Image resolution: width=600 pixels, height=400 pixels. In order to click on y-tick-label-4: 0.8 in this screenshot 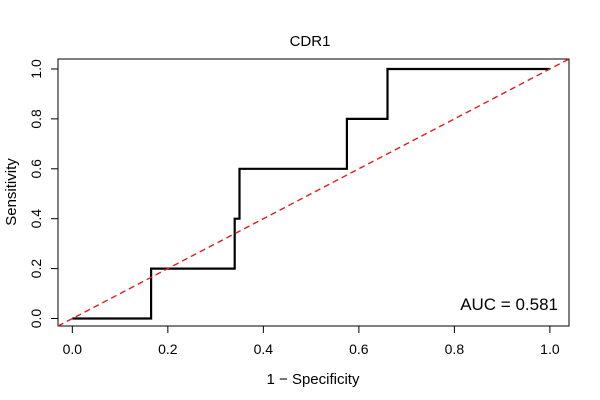, I will do `click(36, 119)`.